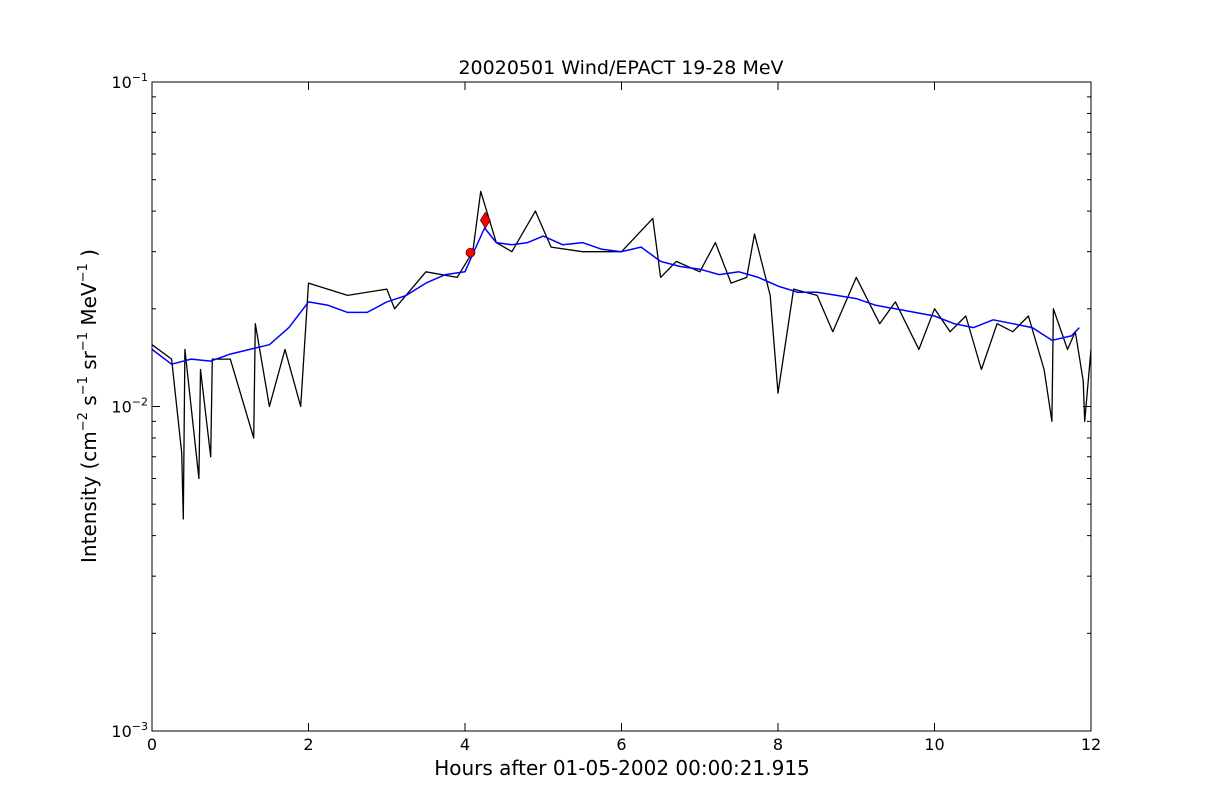  I want to click on x-axis-label: Hours after 01-05-2002 00:00:21.915, so click(622, 768).